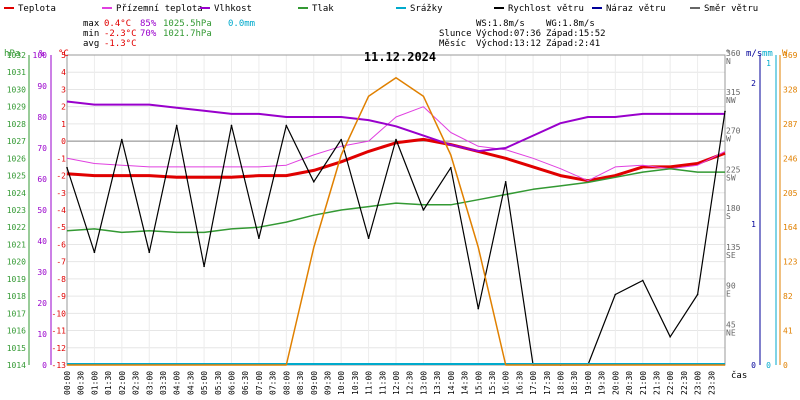  Describe the element at coordinates (452, 44) in the screenshot. I see `moon-label: Měsíc` at that location.